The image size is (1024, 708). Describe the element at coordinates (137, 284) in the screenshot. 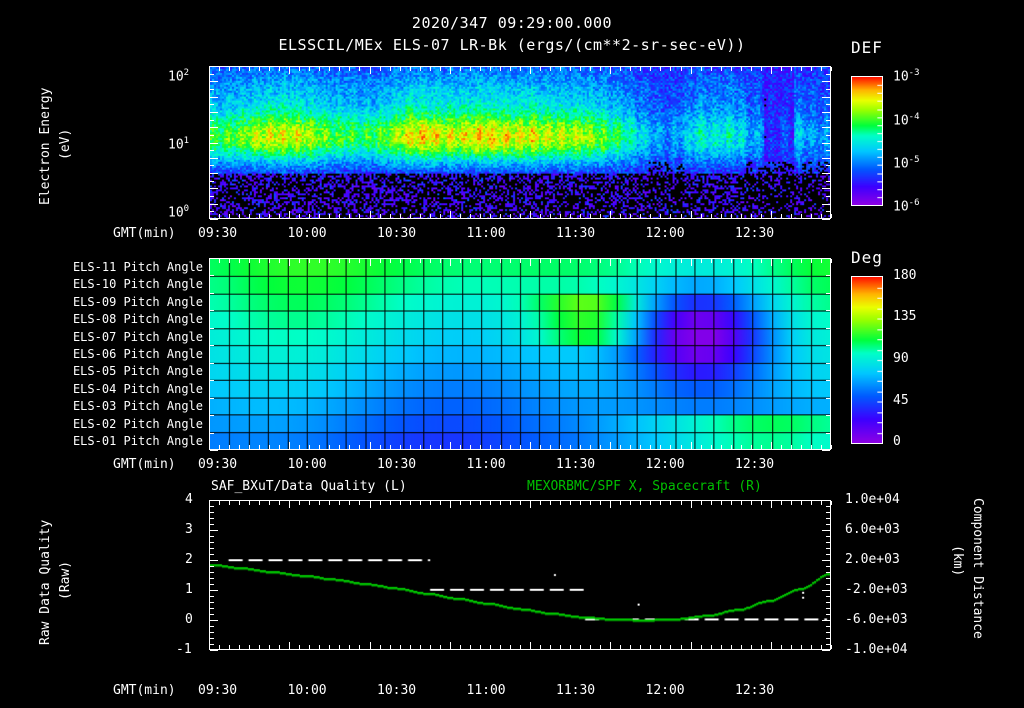

I see `pitch-row-label-10: ELS-10 Pitch Angle` at that location.